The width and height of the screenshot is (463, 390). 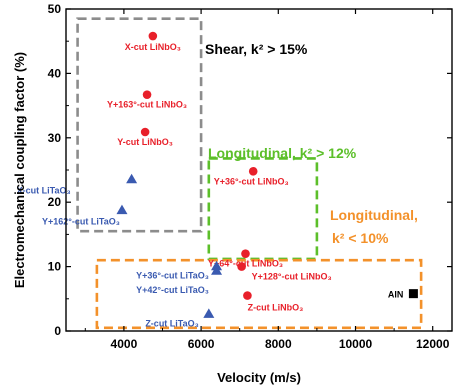 What do you see at coordinates (276, 308) in the screenshot?
I see `point-label-0-6: Z-cut LiNbO₃` at bounding box center [276, 308].